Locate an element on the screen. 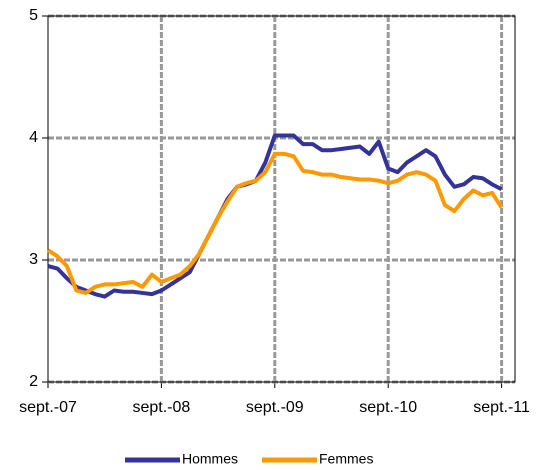  x-tick-label: sept.-11 is located at coordinates (501, 407).